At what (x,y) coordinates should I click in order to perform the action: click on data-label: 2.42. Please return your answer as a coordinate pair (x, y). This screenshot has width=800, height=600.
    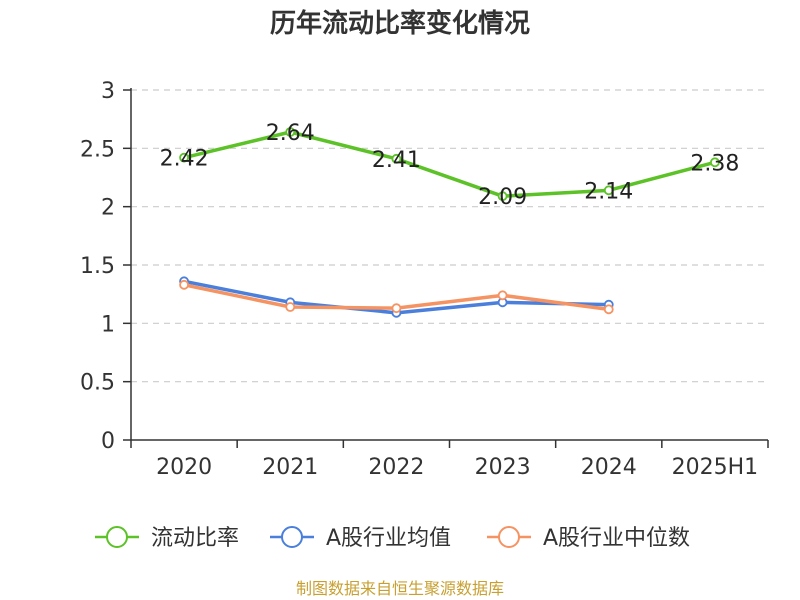
    Looking at the image, I should click on (184, 159).